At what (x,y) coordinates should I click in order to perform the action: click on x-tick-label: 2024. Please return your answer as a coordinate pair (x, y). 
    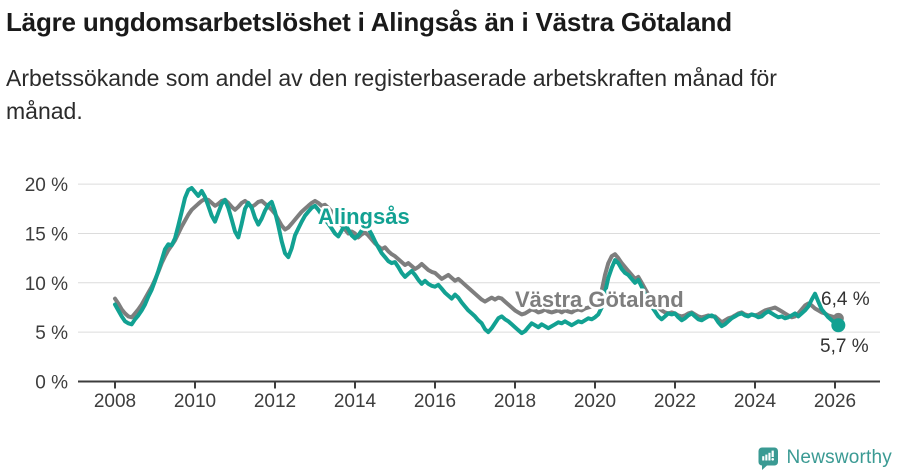
    Looking at the image, I should click on (755, 401).